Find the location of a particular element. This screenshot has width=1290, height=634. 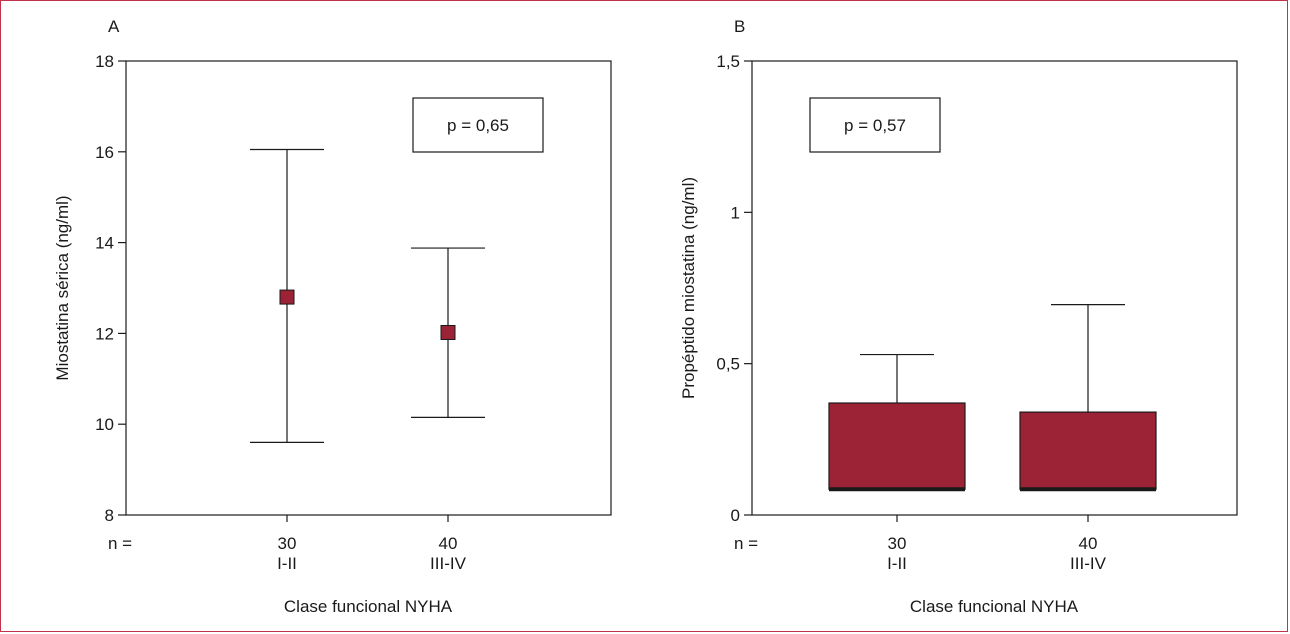

panel-b-pvalue: p = 0,57 is located at coordinates (875, 125).